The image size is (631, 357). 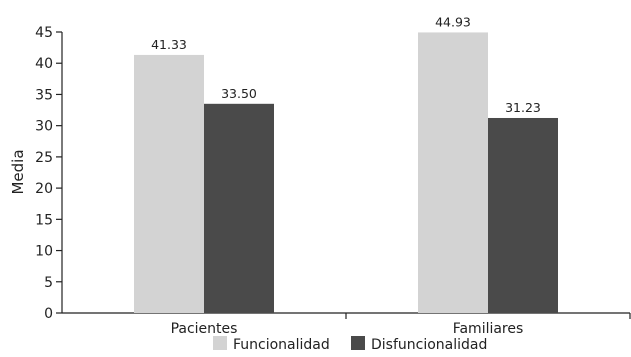 What do you see at coordinates (169, 183) in the screenshot?
I see `bar-funcionalidad-pacientes` at bounding box center [169, 183].